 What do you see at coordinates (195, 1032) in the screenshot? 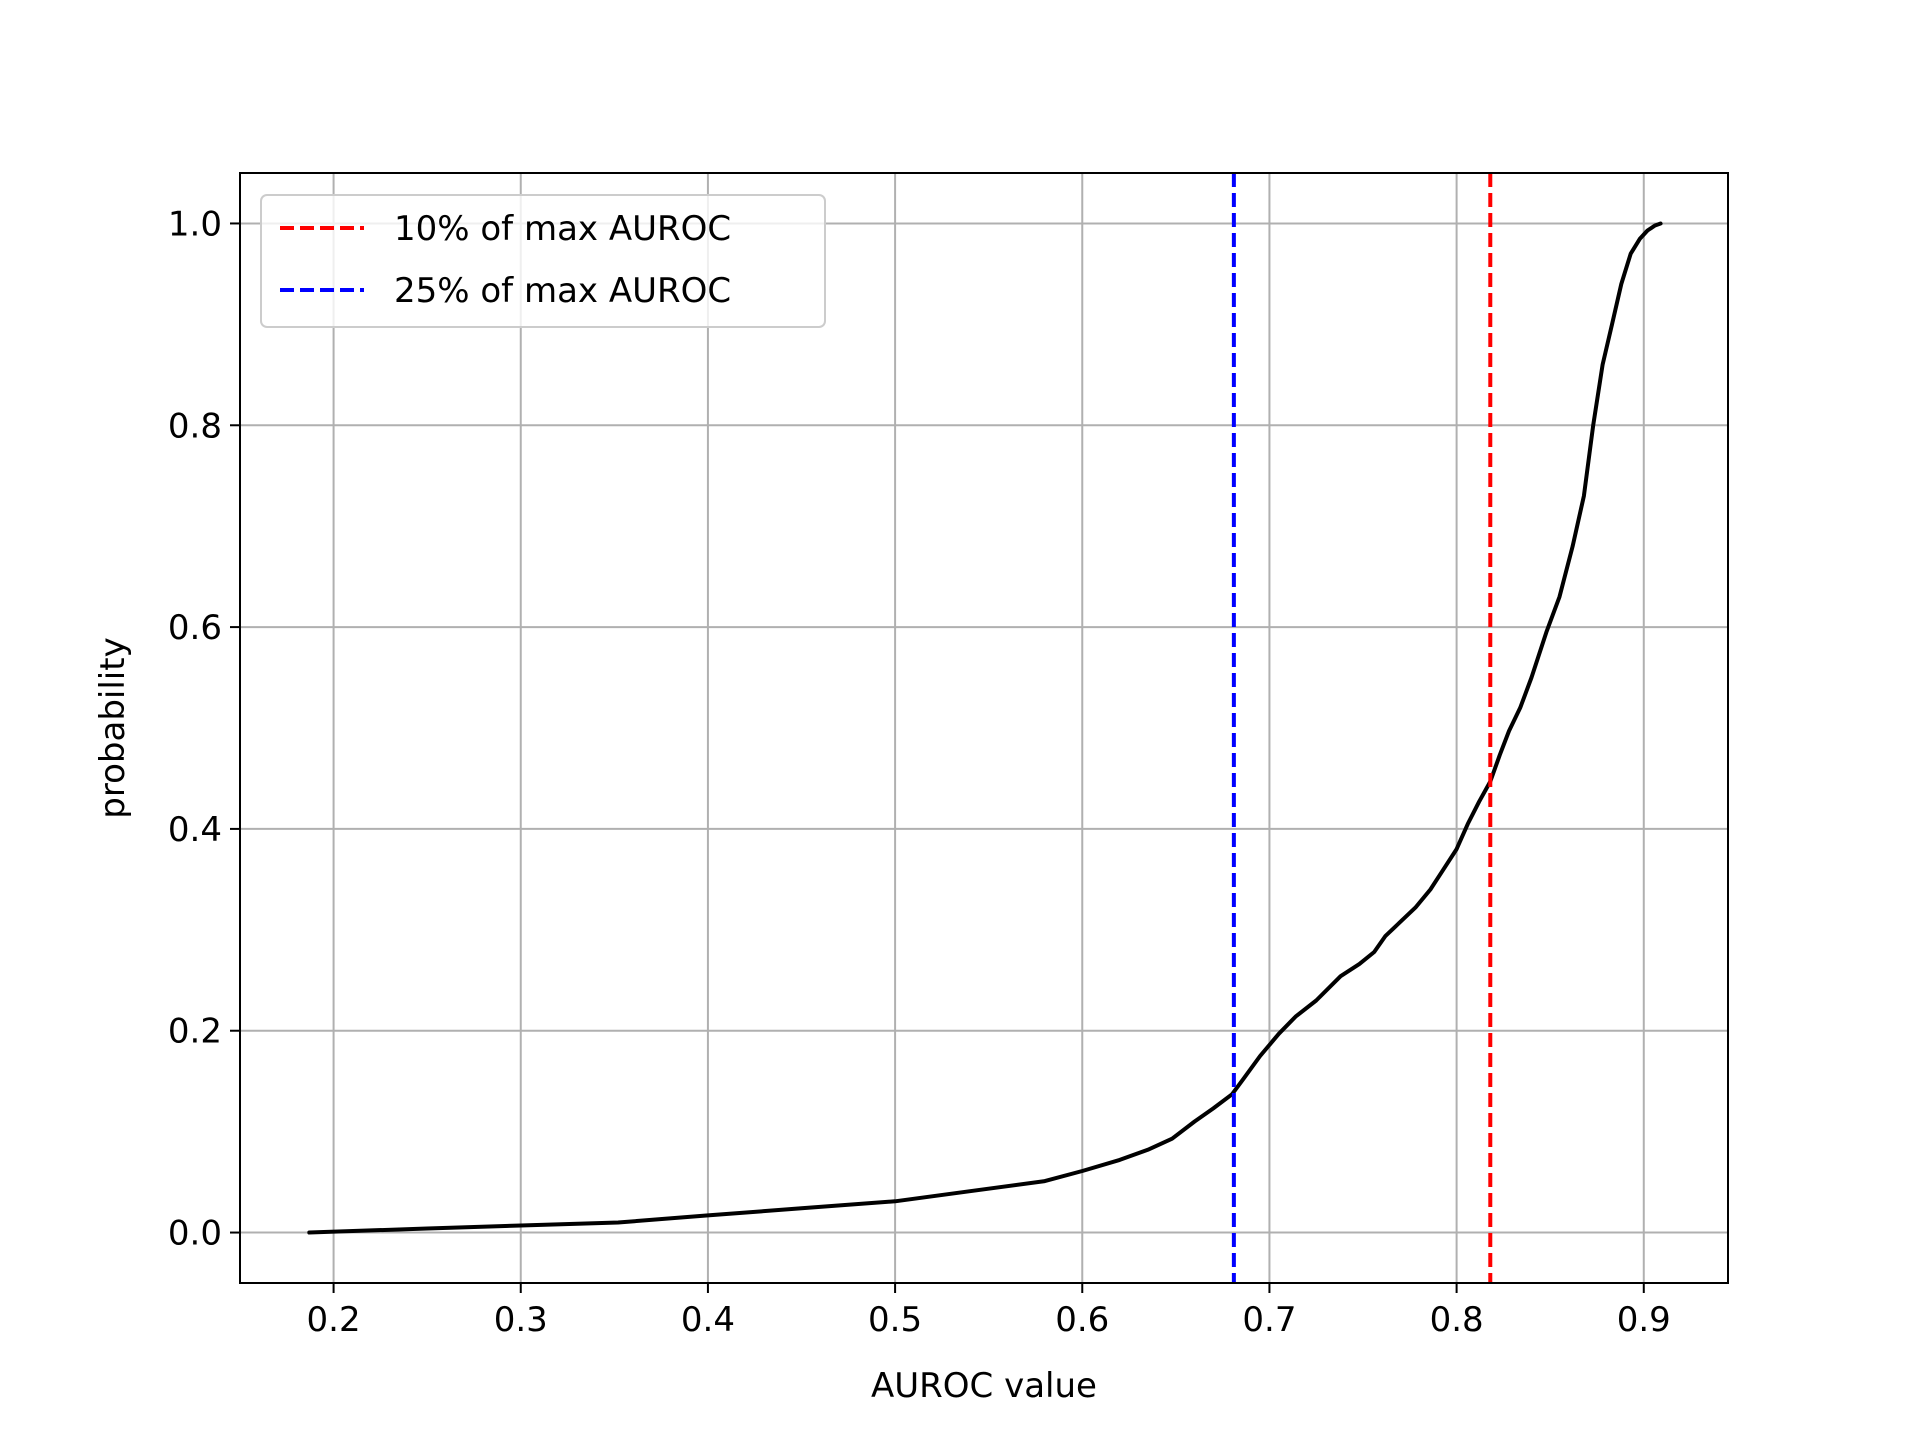
I see `y-tick-label: 0.2` at bounding box center [195, 1032].